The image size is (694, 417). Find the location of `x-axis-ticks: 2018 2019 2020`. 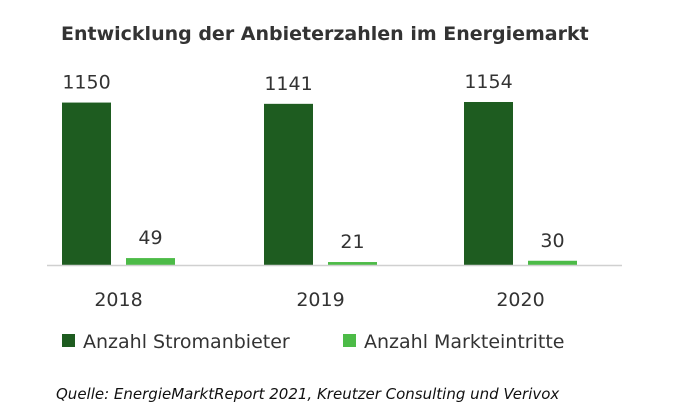

x-axis-ticks: 2018 2019 2020 is located at coordinates (319, 300).